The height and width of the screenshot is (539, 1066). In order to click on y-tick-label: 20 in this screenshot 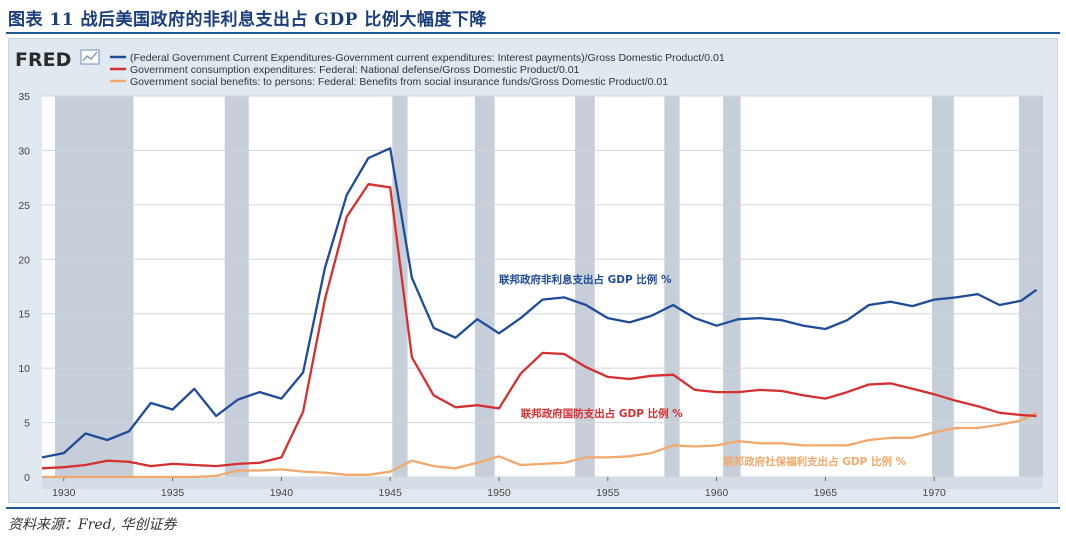, I will do `click(24, 260)`.